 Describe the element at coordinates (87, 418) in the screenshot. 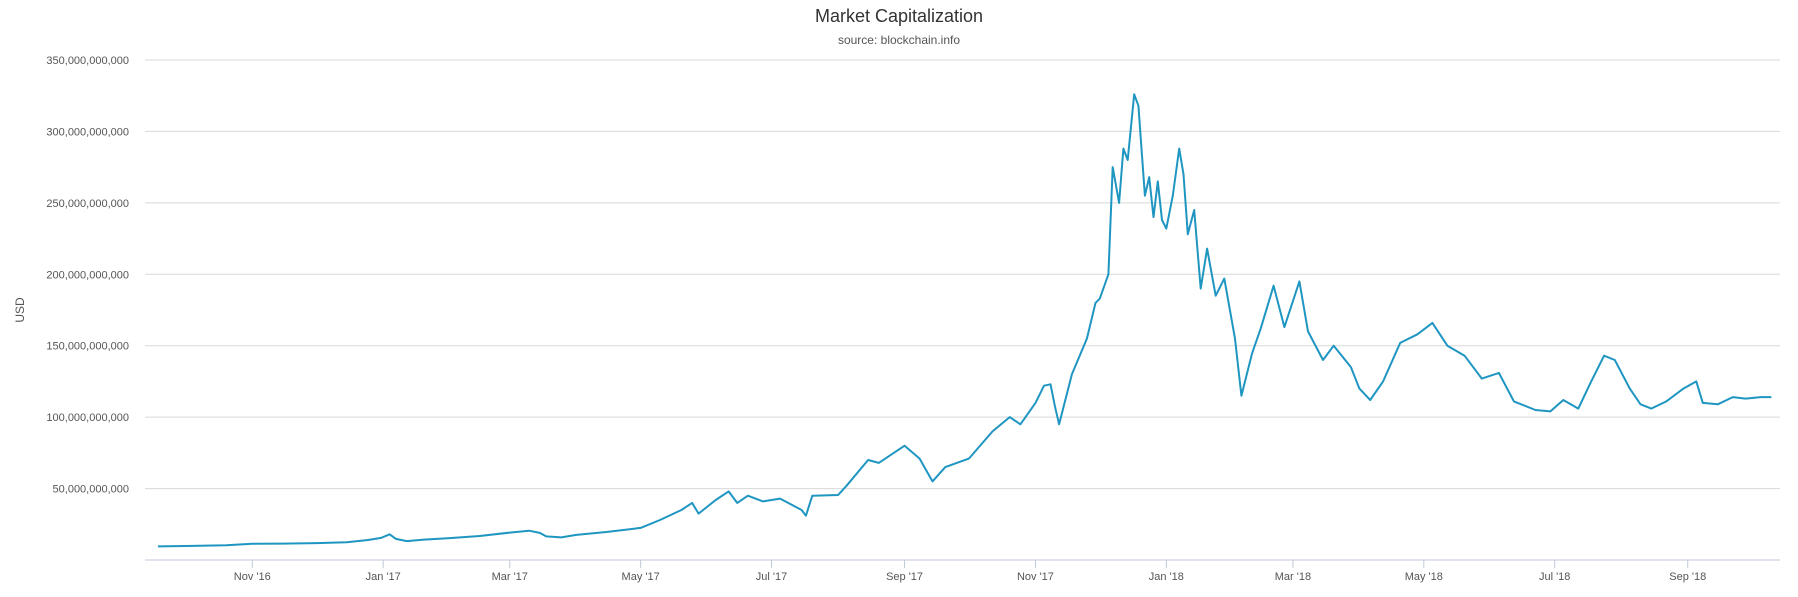

I see `y-tick-label: 100,000,000,000` at that location.